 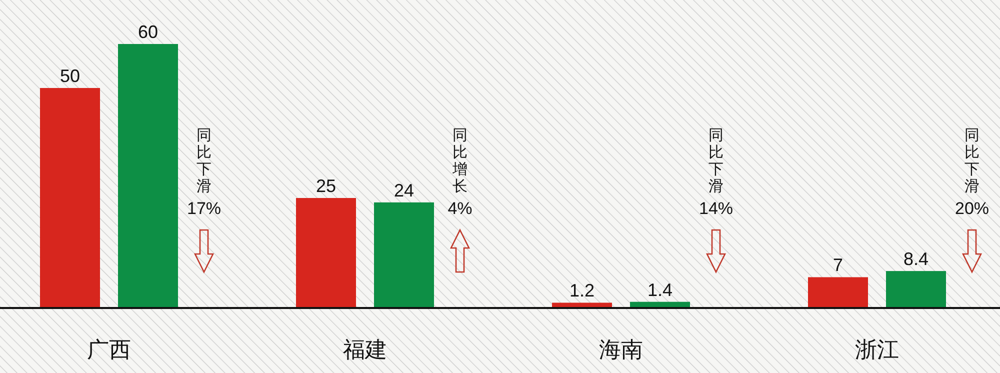 I want to click on x-tick-label: 福建, so click(x=365, y=350).